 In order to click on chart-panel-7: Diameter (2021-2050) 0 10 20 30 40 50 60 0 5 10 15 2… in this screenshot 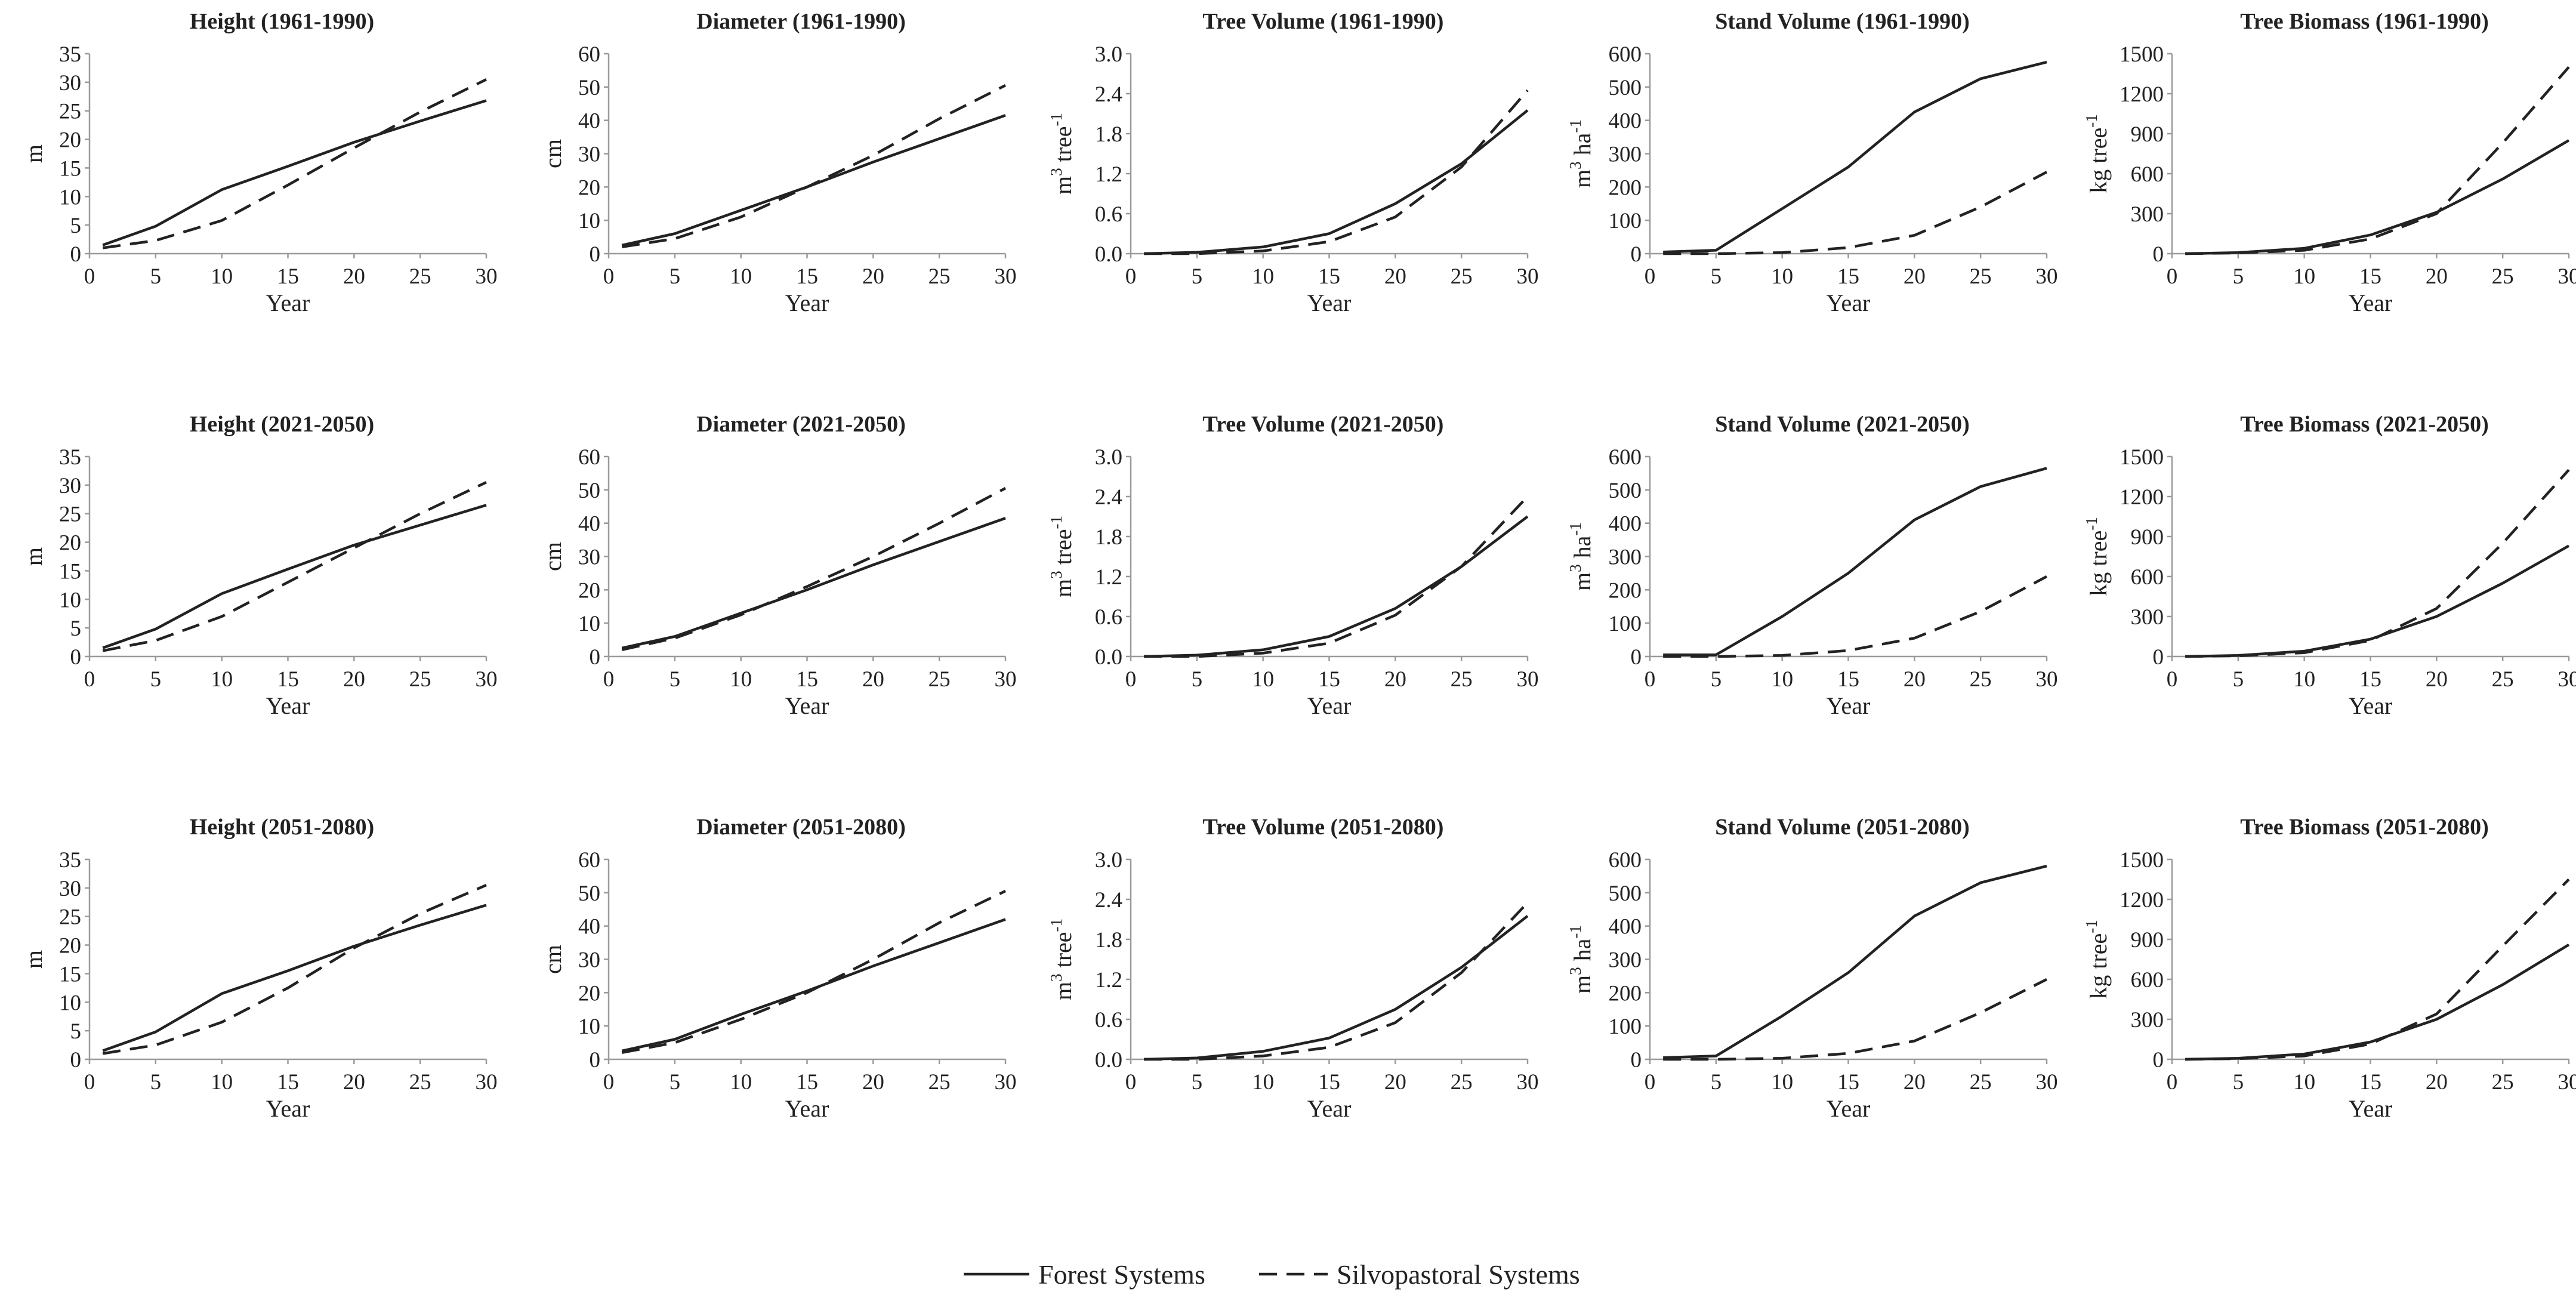, I will do `click(778, 566)`.